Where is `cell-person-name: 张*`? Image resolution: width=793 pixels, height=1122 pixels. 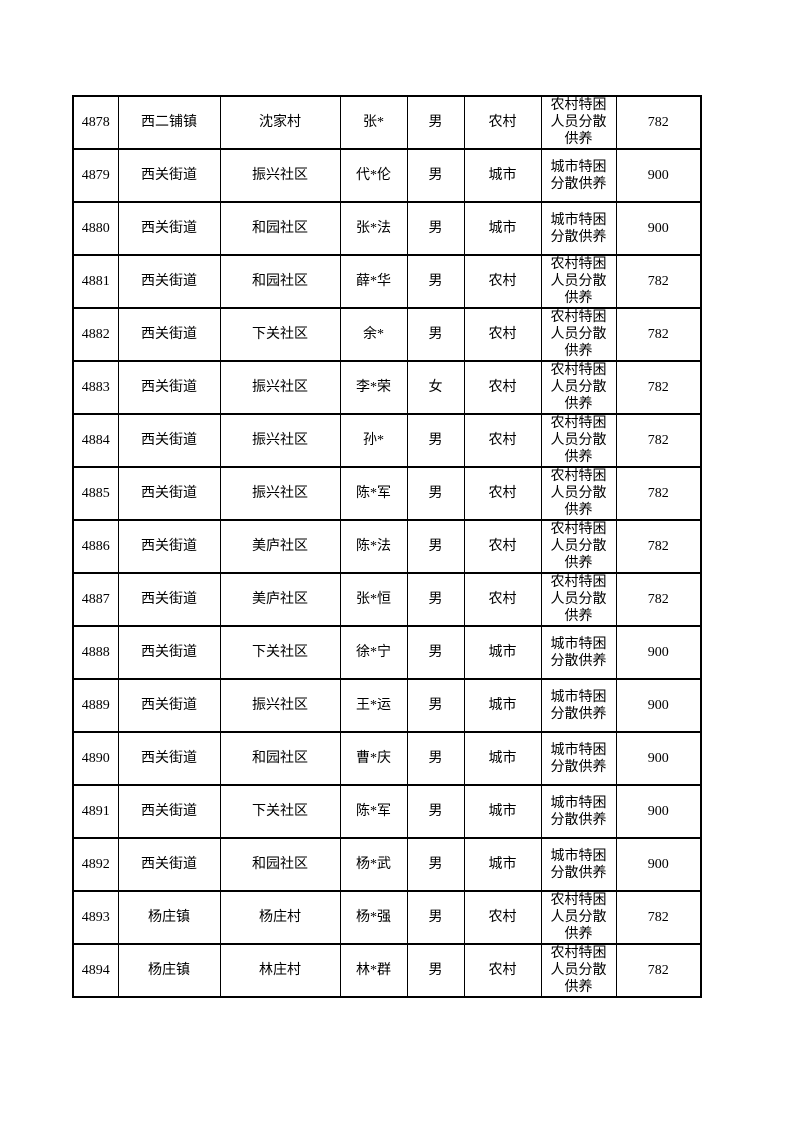
cell-person-name: 张* is located at coordinates (373, 122).